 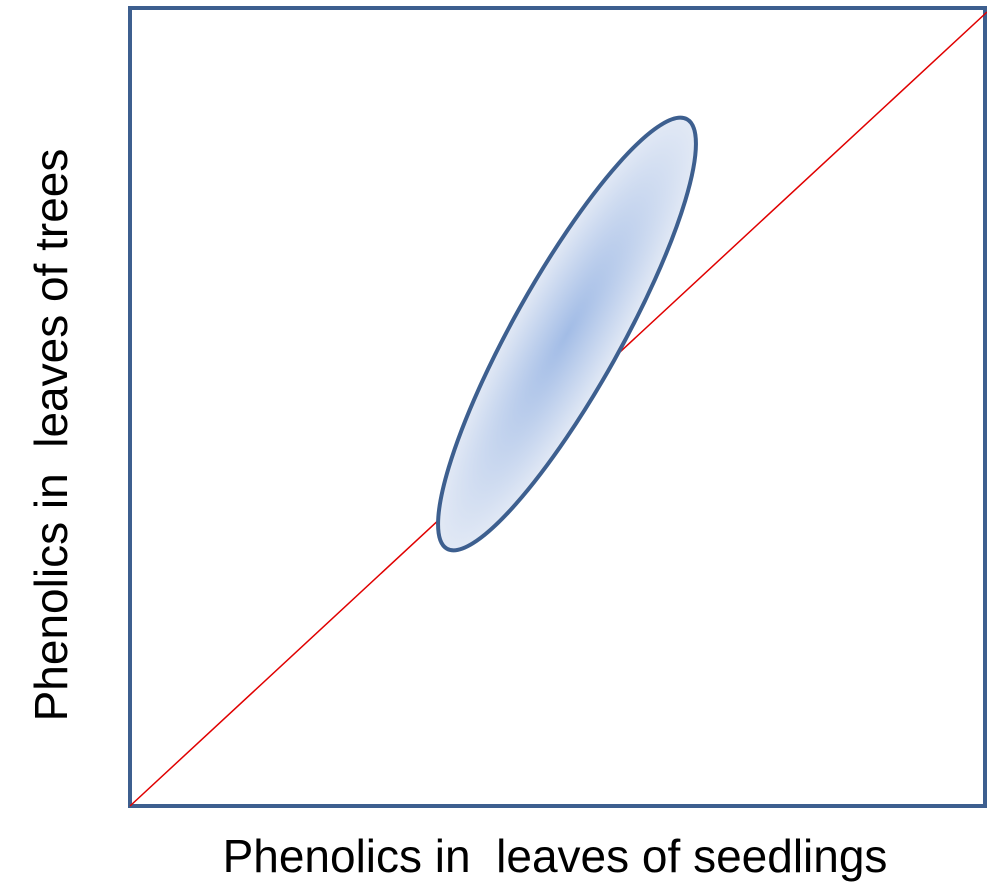 I want to click on x-axis-label: Phenolics in leaves of seedlings, so click(x=555, y=856).